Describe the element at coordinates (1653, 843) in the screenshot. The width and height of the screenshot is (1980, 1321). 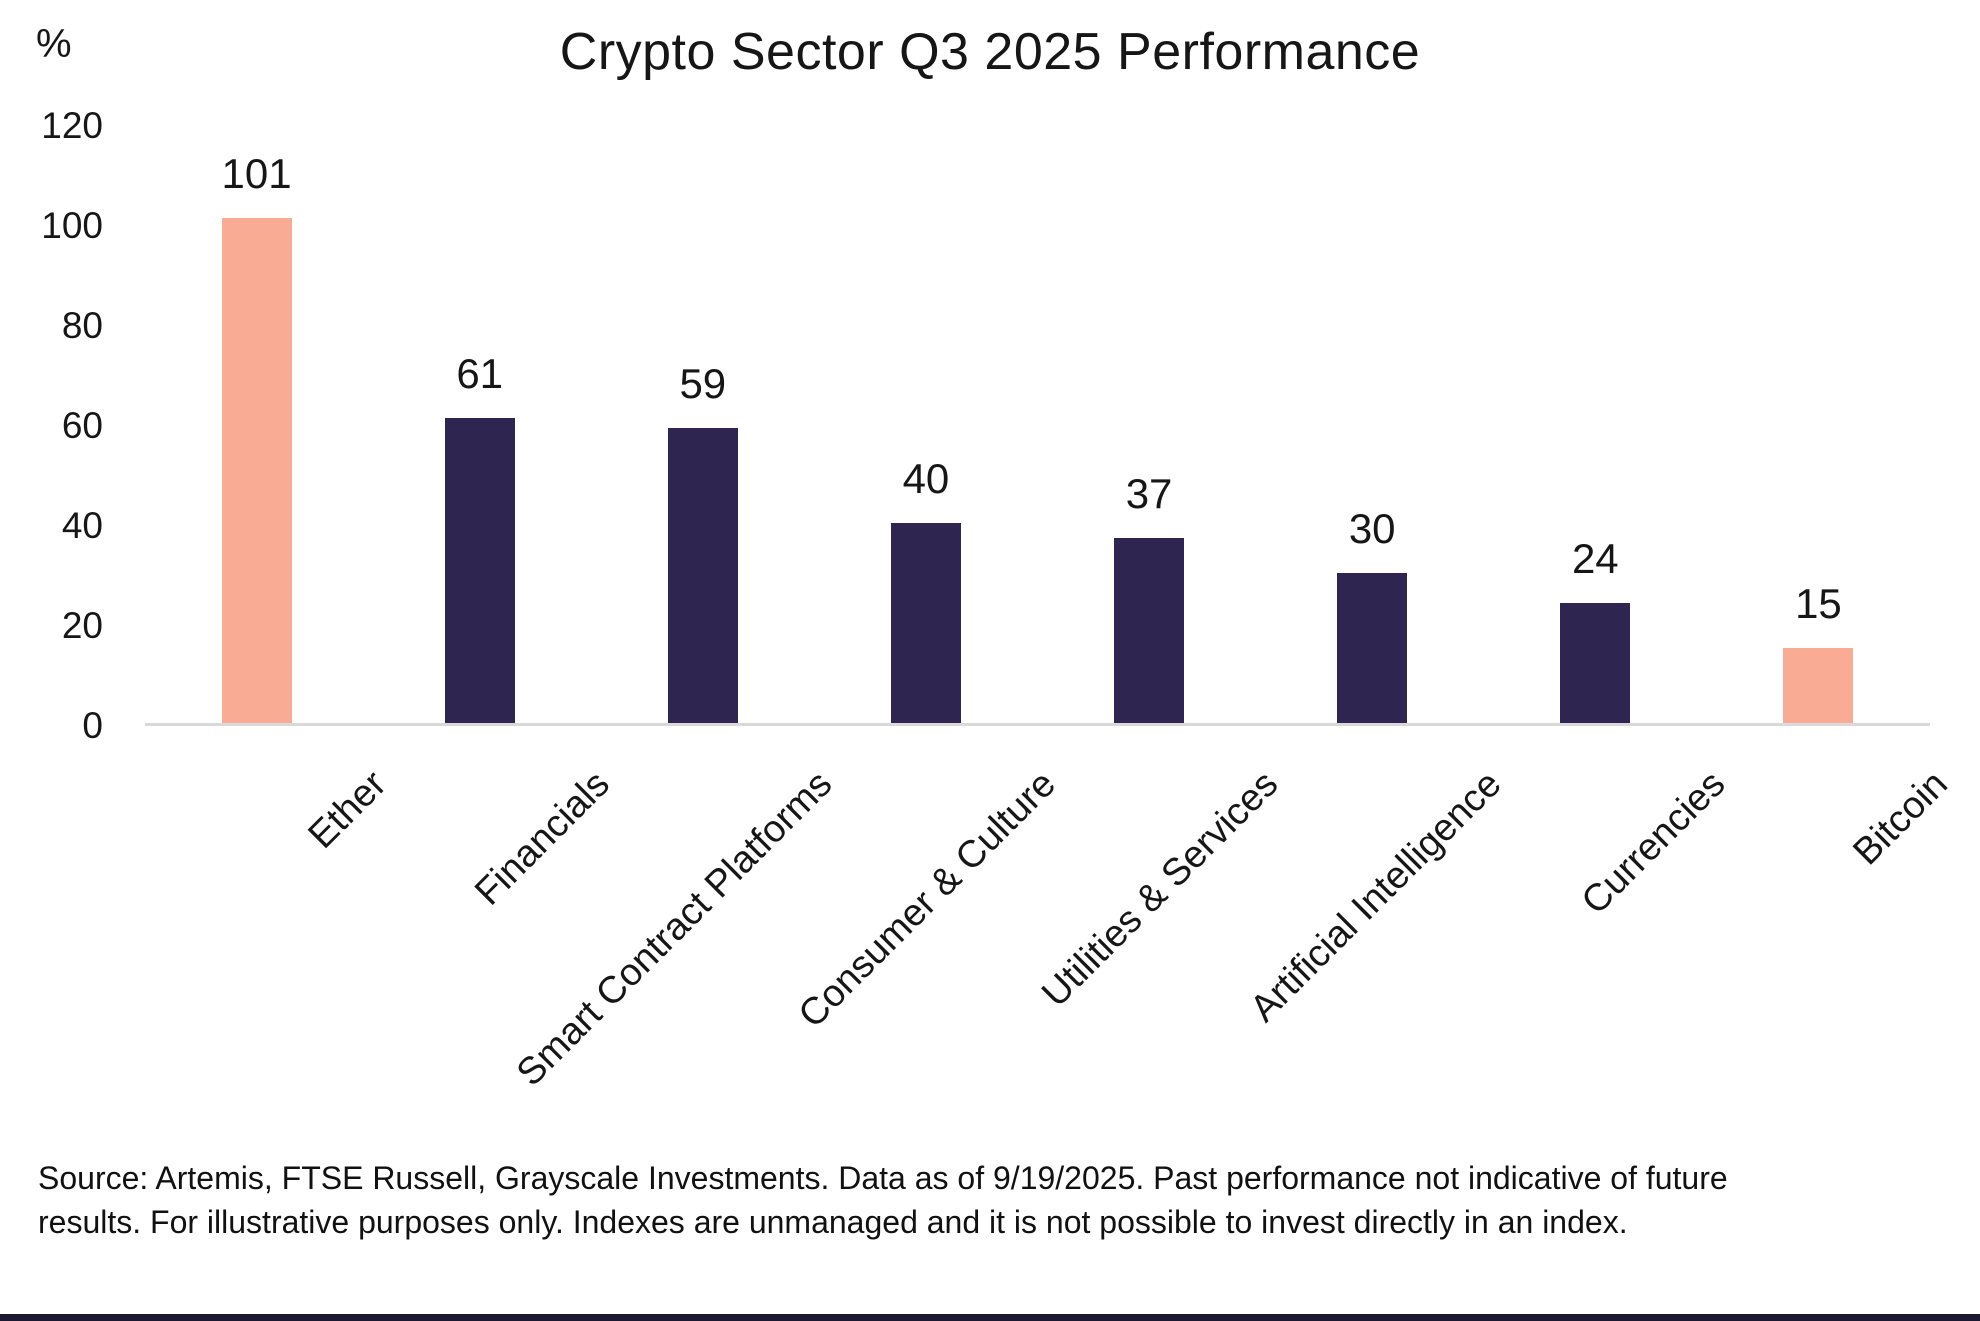
I see `x-axis-category-label: Currencies` at that location.